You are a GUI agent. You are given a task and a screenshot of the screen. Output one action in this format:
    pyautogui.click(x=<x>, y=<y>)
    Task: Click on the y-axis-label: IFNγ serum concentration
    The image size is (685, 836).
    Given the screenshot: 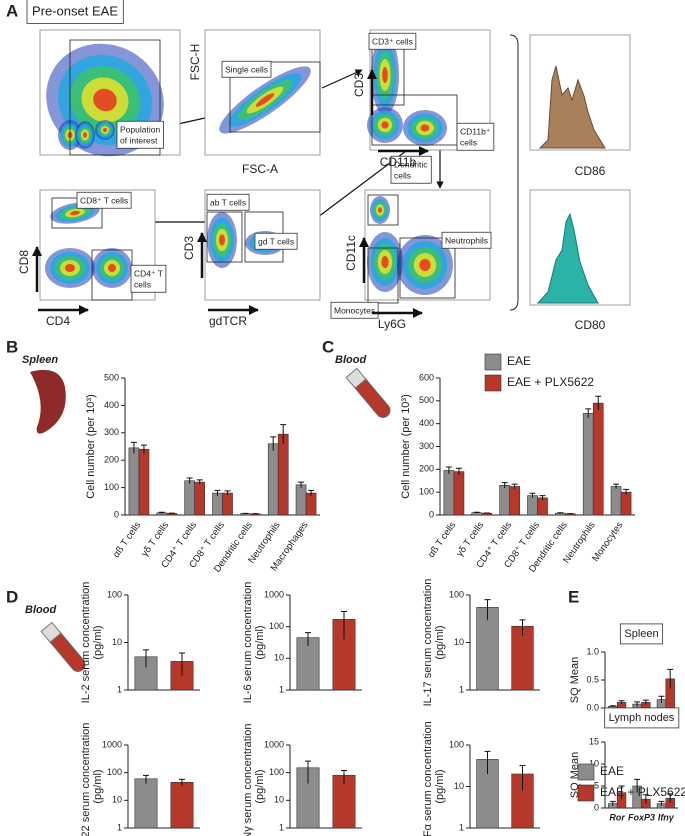 What is the action you would take?
    pyautogui.click(x=248, y=780)
    